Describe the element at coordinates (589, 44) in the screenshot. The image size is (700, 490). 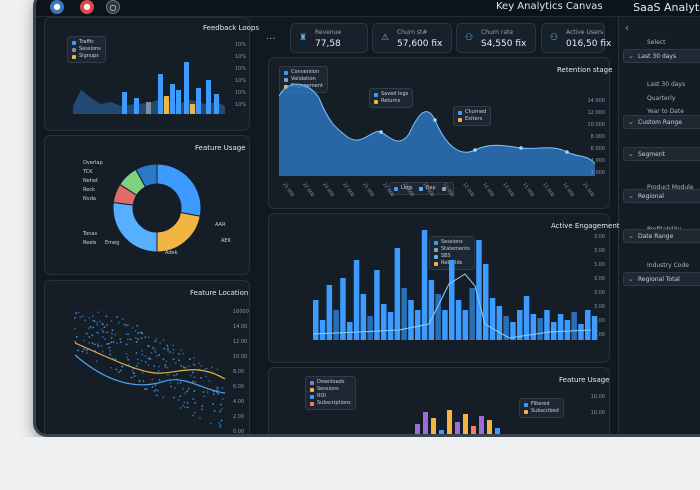
I see `kpi-value: 016,50 fix` at that location.